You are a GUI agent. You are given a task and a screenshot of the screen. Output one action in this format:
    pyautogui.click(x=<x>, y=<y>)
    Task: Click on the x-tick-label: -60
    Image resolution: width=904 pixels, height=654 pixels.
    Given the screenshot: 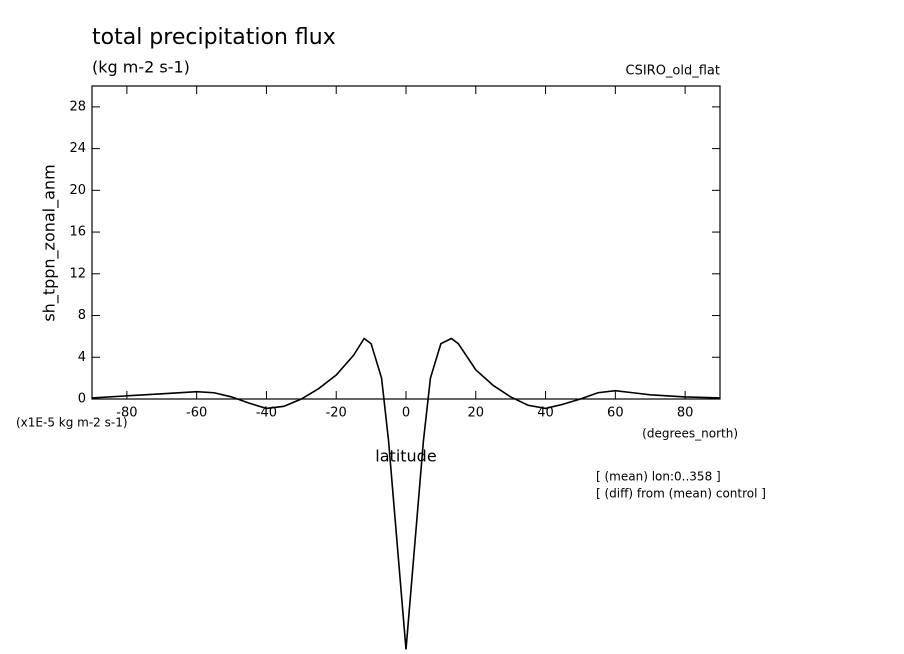 What is the action you would take?
    pyautogui.click(x=196, y=413)
    